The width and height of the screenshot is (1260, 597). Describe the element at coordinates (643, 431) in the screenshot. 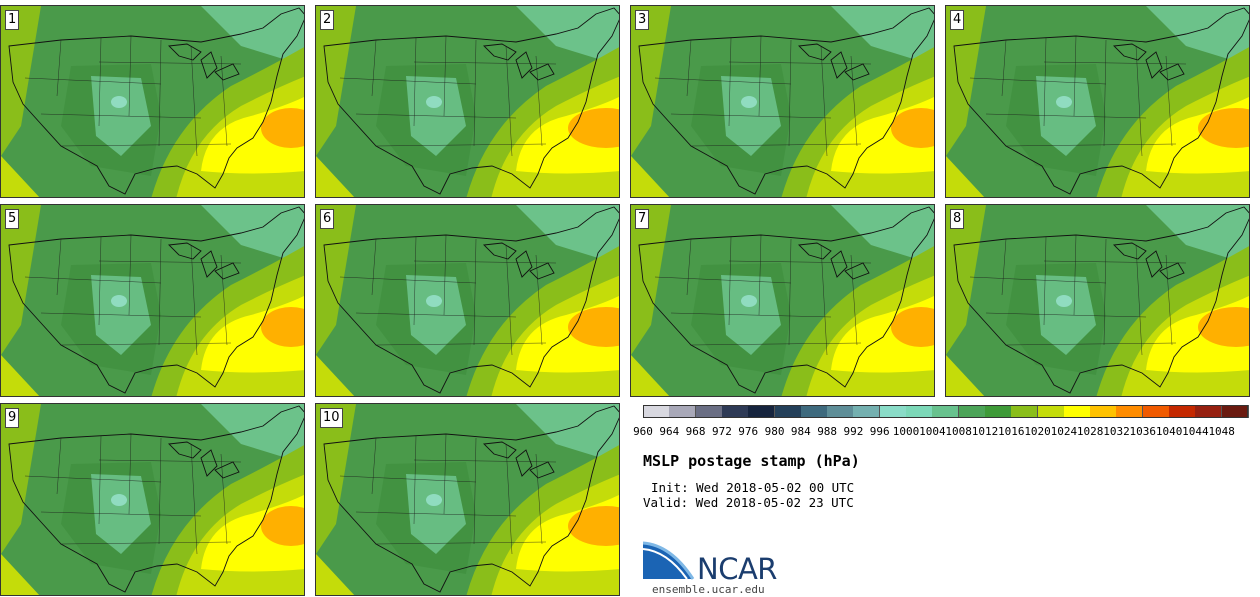

I see `colorbar-tick-label: 960` at that location.